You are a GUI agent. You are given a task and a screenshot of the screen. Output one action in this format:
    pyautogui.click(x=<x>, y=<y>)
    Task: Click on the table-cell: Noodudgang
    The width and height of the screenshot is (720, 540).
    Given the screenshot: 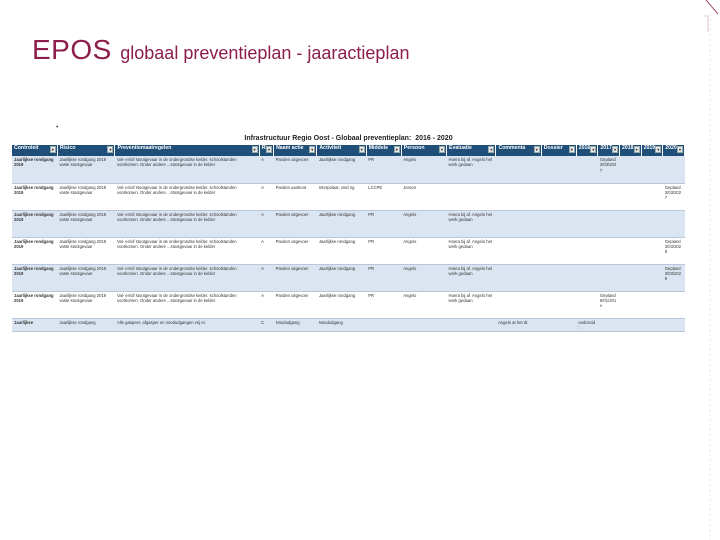 What is the action you would take?
    pyautogui.click(x=295, y=325)
    